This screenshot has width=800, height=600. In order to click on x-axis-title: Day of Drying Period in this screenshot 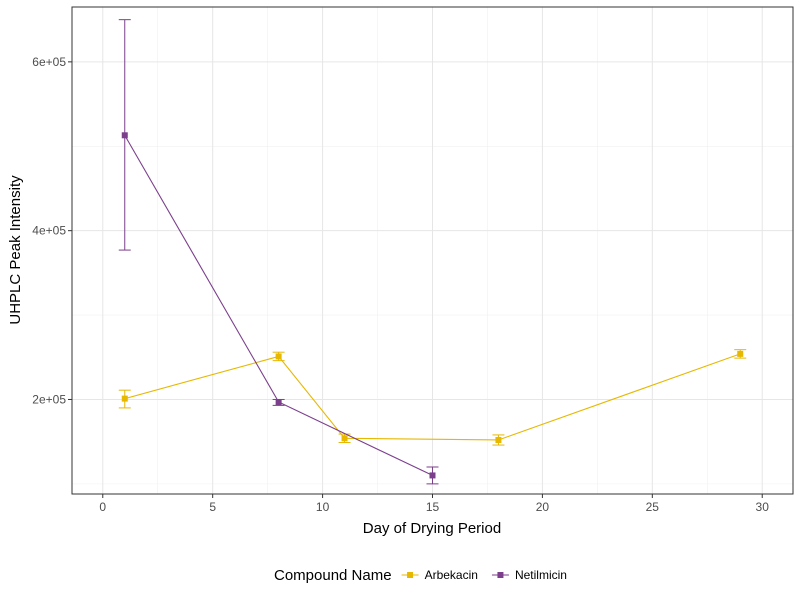, I will do `click(432, 528)`.